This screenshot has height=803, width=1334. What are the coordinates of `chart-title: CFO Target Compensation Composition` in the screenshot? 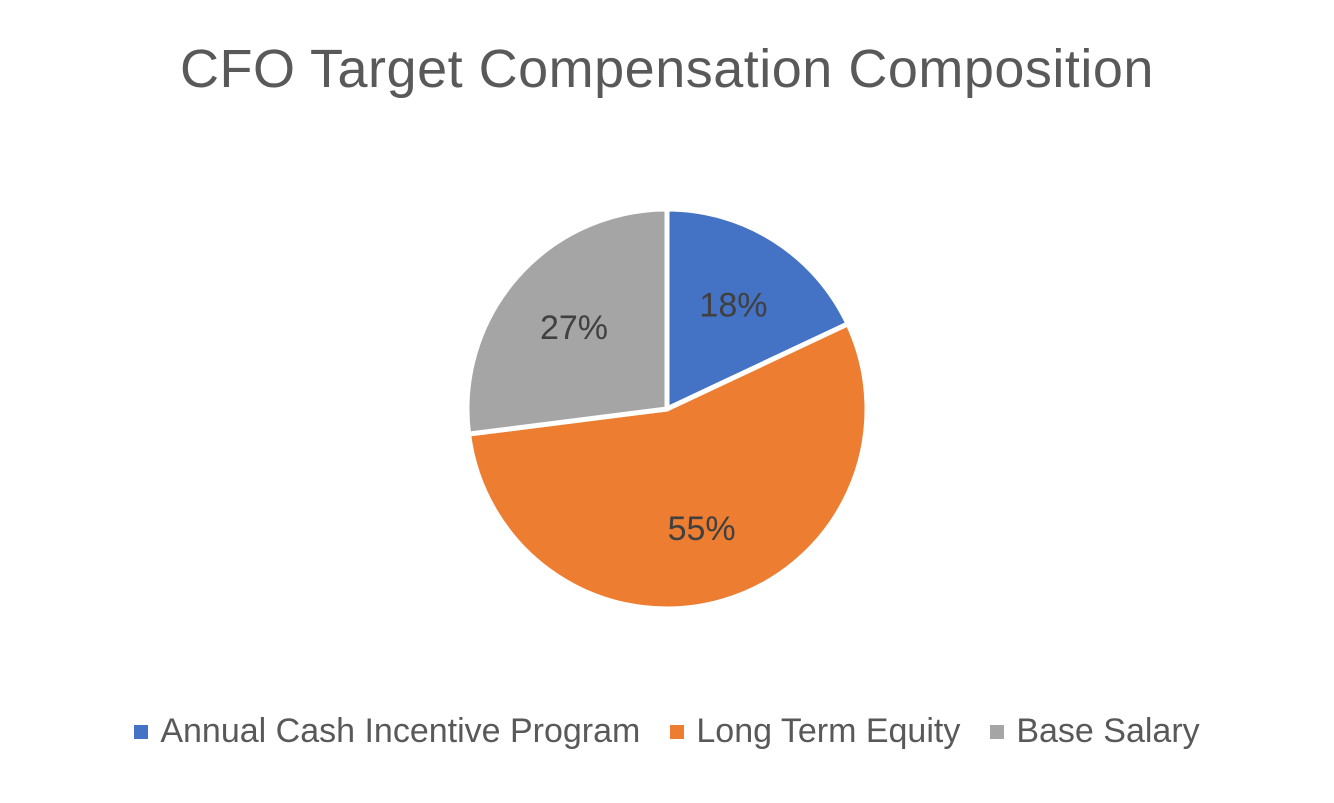 It's located at (667, 69).